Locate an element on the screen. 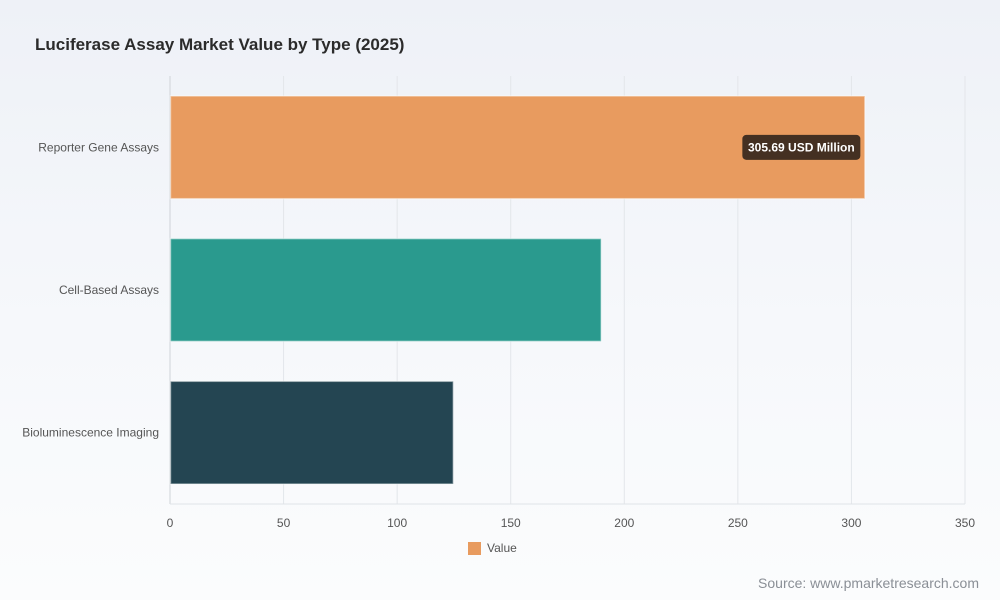 This screenshot has height=600, width=1000. tooltip-text: 305.69 USD Million is located at coordinates (801, 147).